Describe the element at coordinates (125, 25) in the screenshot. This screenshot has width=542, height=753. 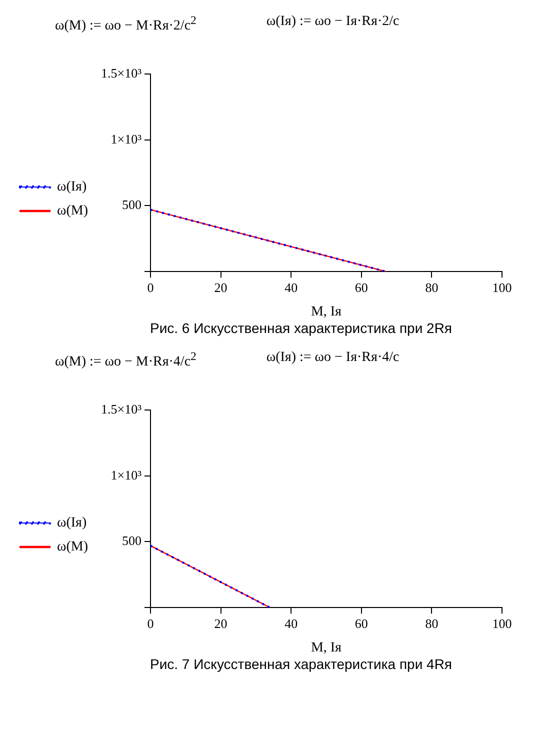
I see `text: ω(M) := ωo − M·Rя·2/c$^{2}$` at that location.